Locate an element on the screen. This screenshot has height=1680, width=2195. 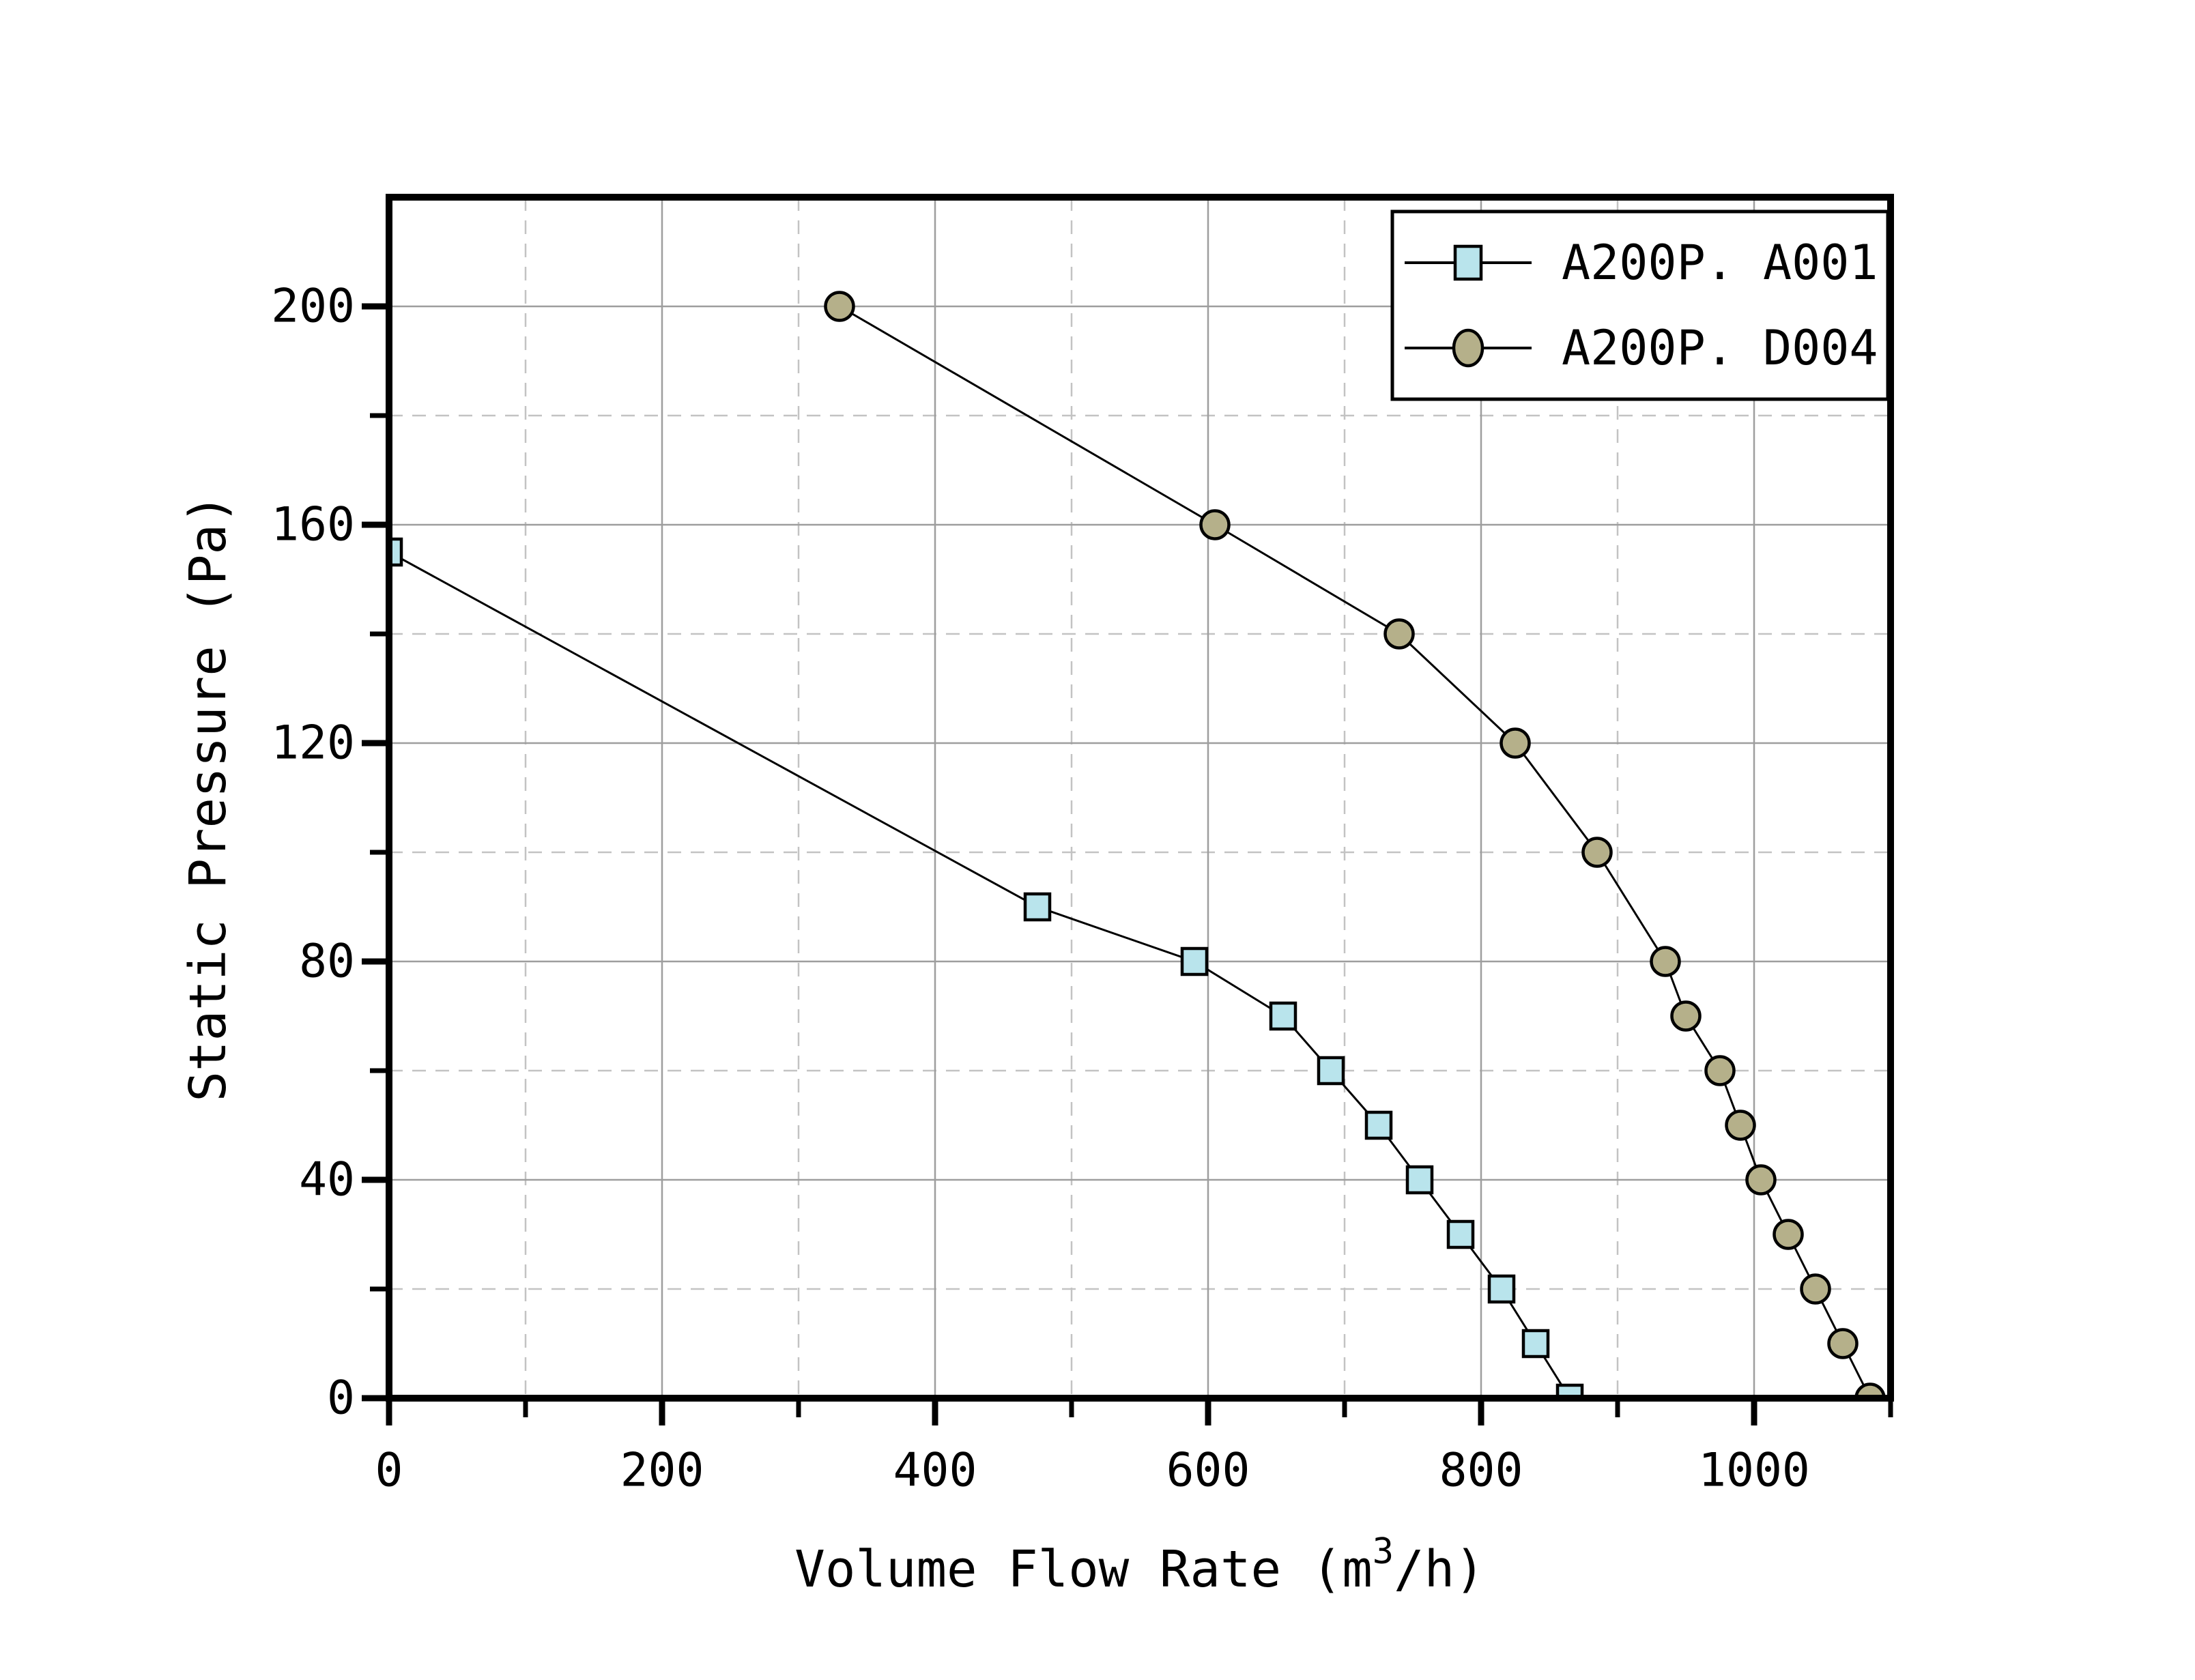
y-tick-label: 160 is located at coordinates (313, 525).